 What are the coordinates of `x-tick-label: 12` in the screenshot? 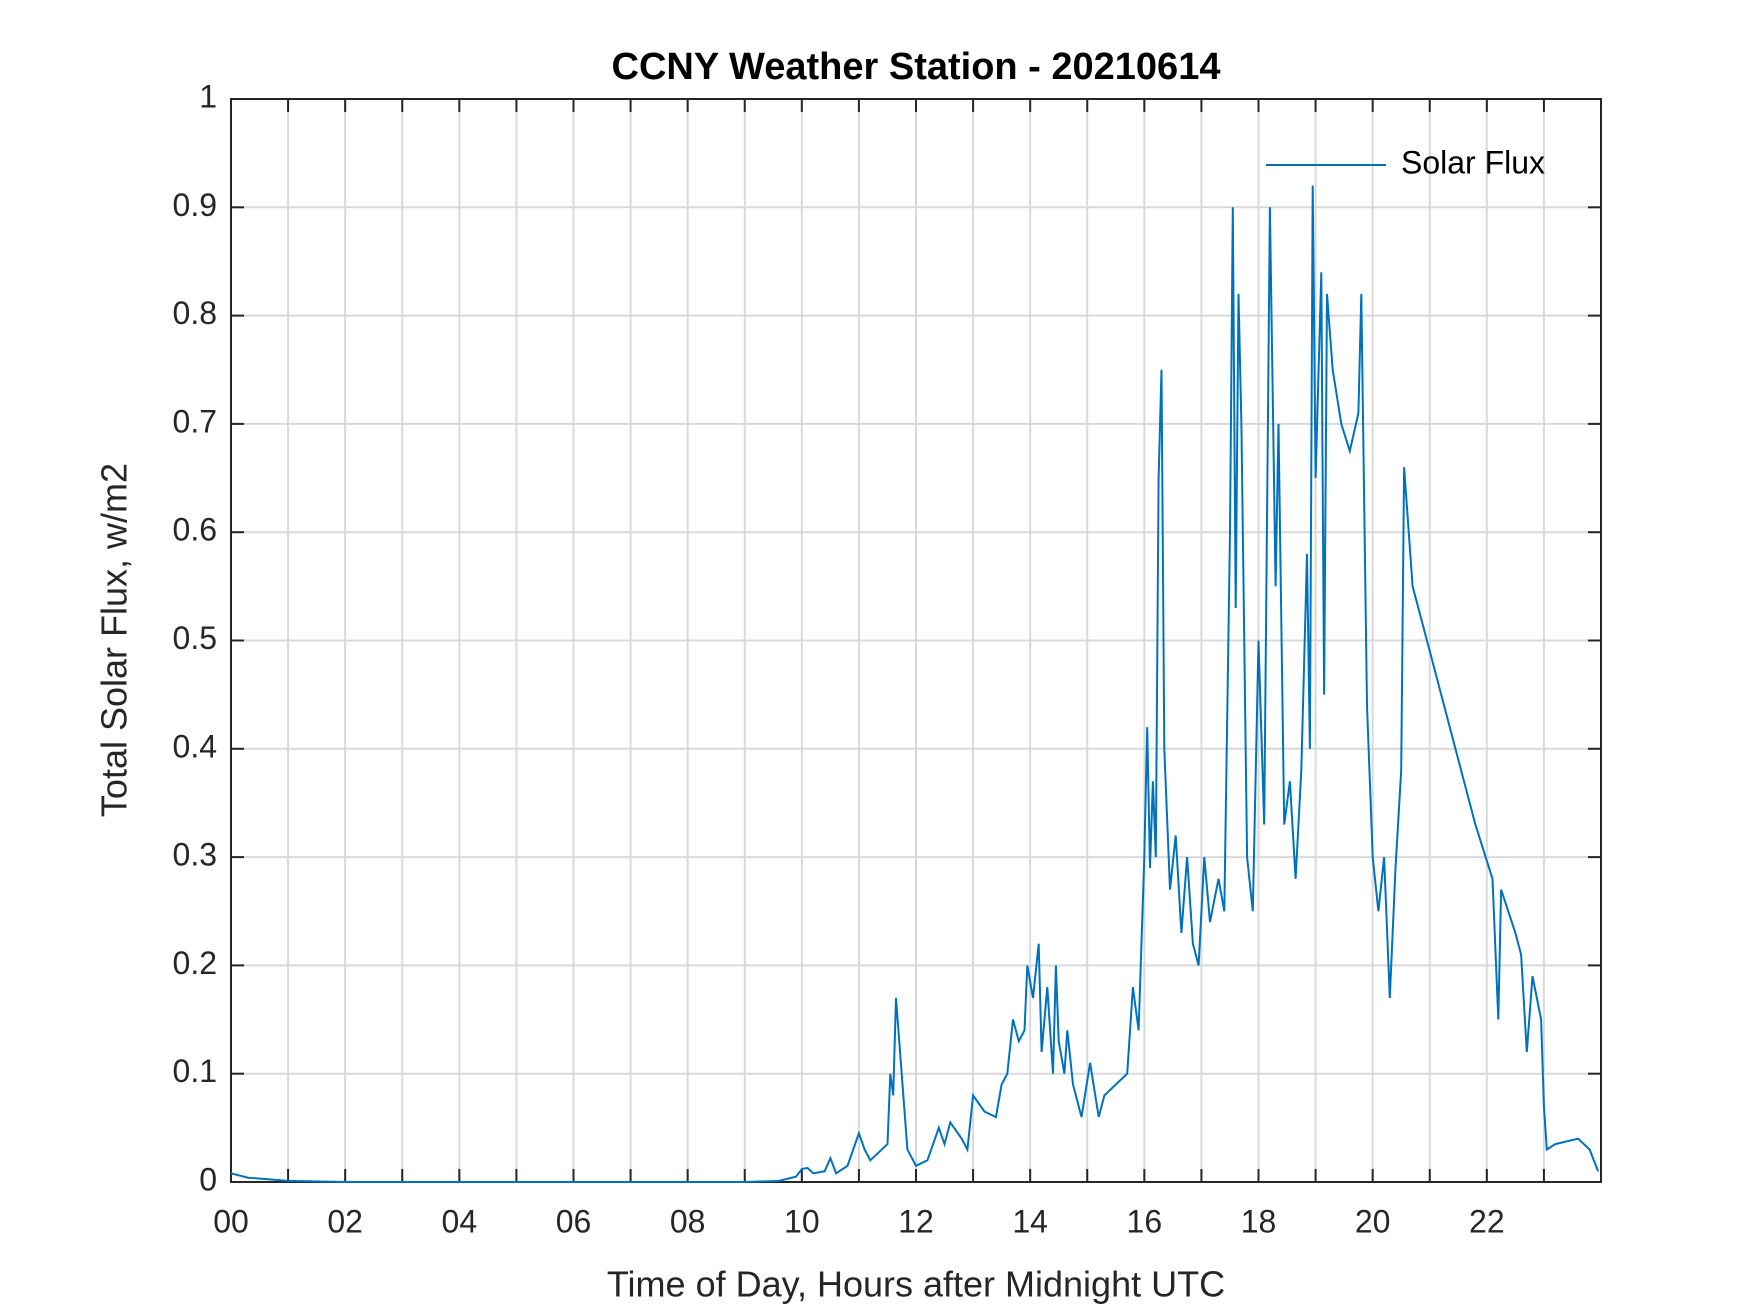 It's located at (916, 1221).